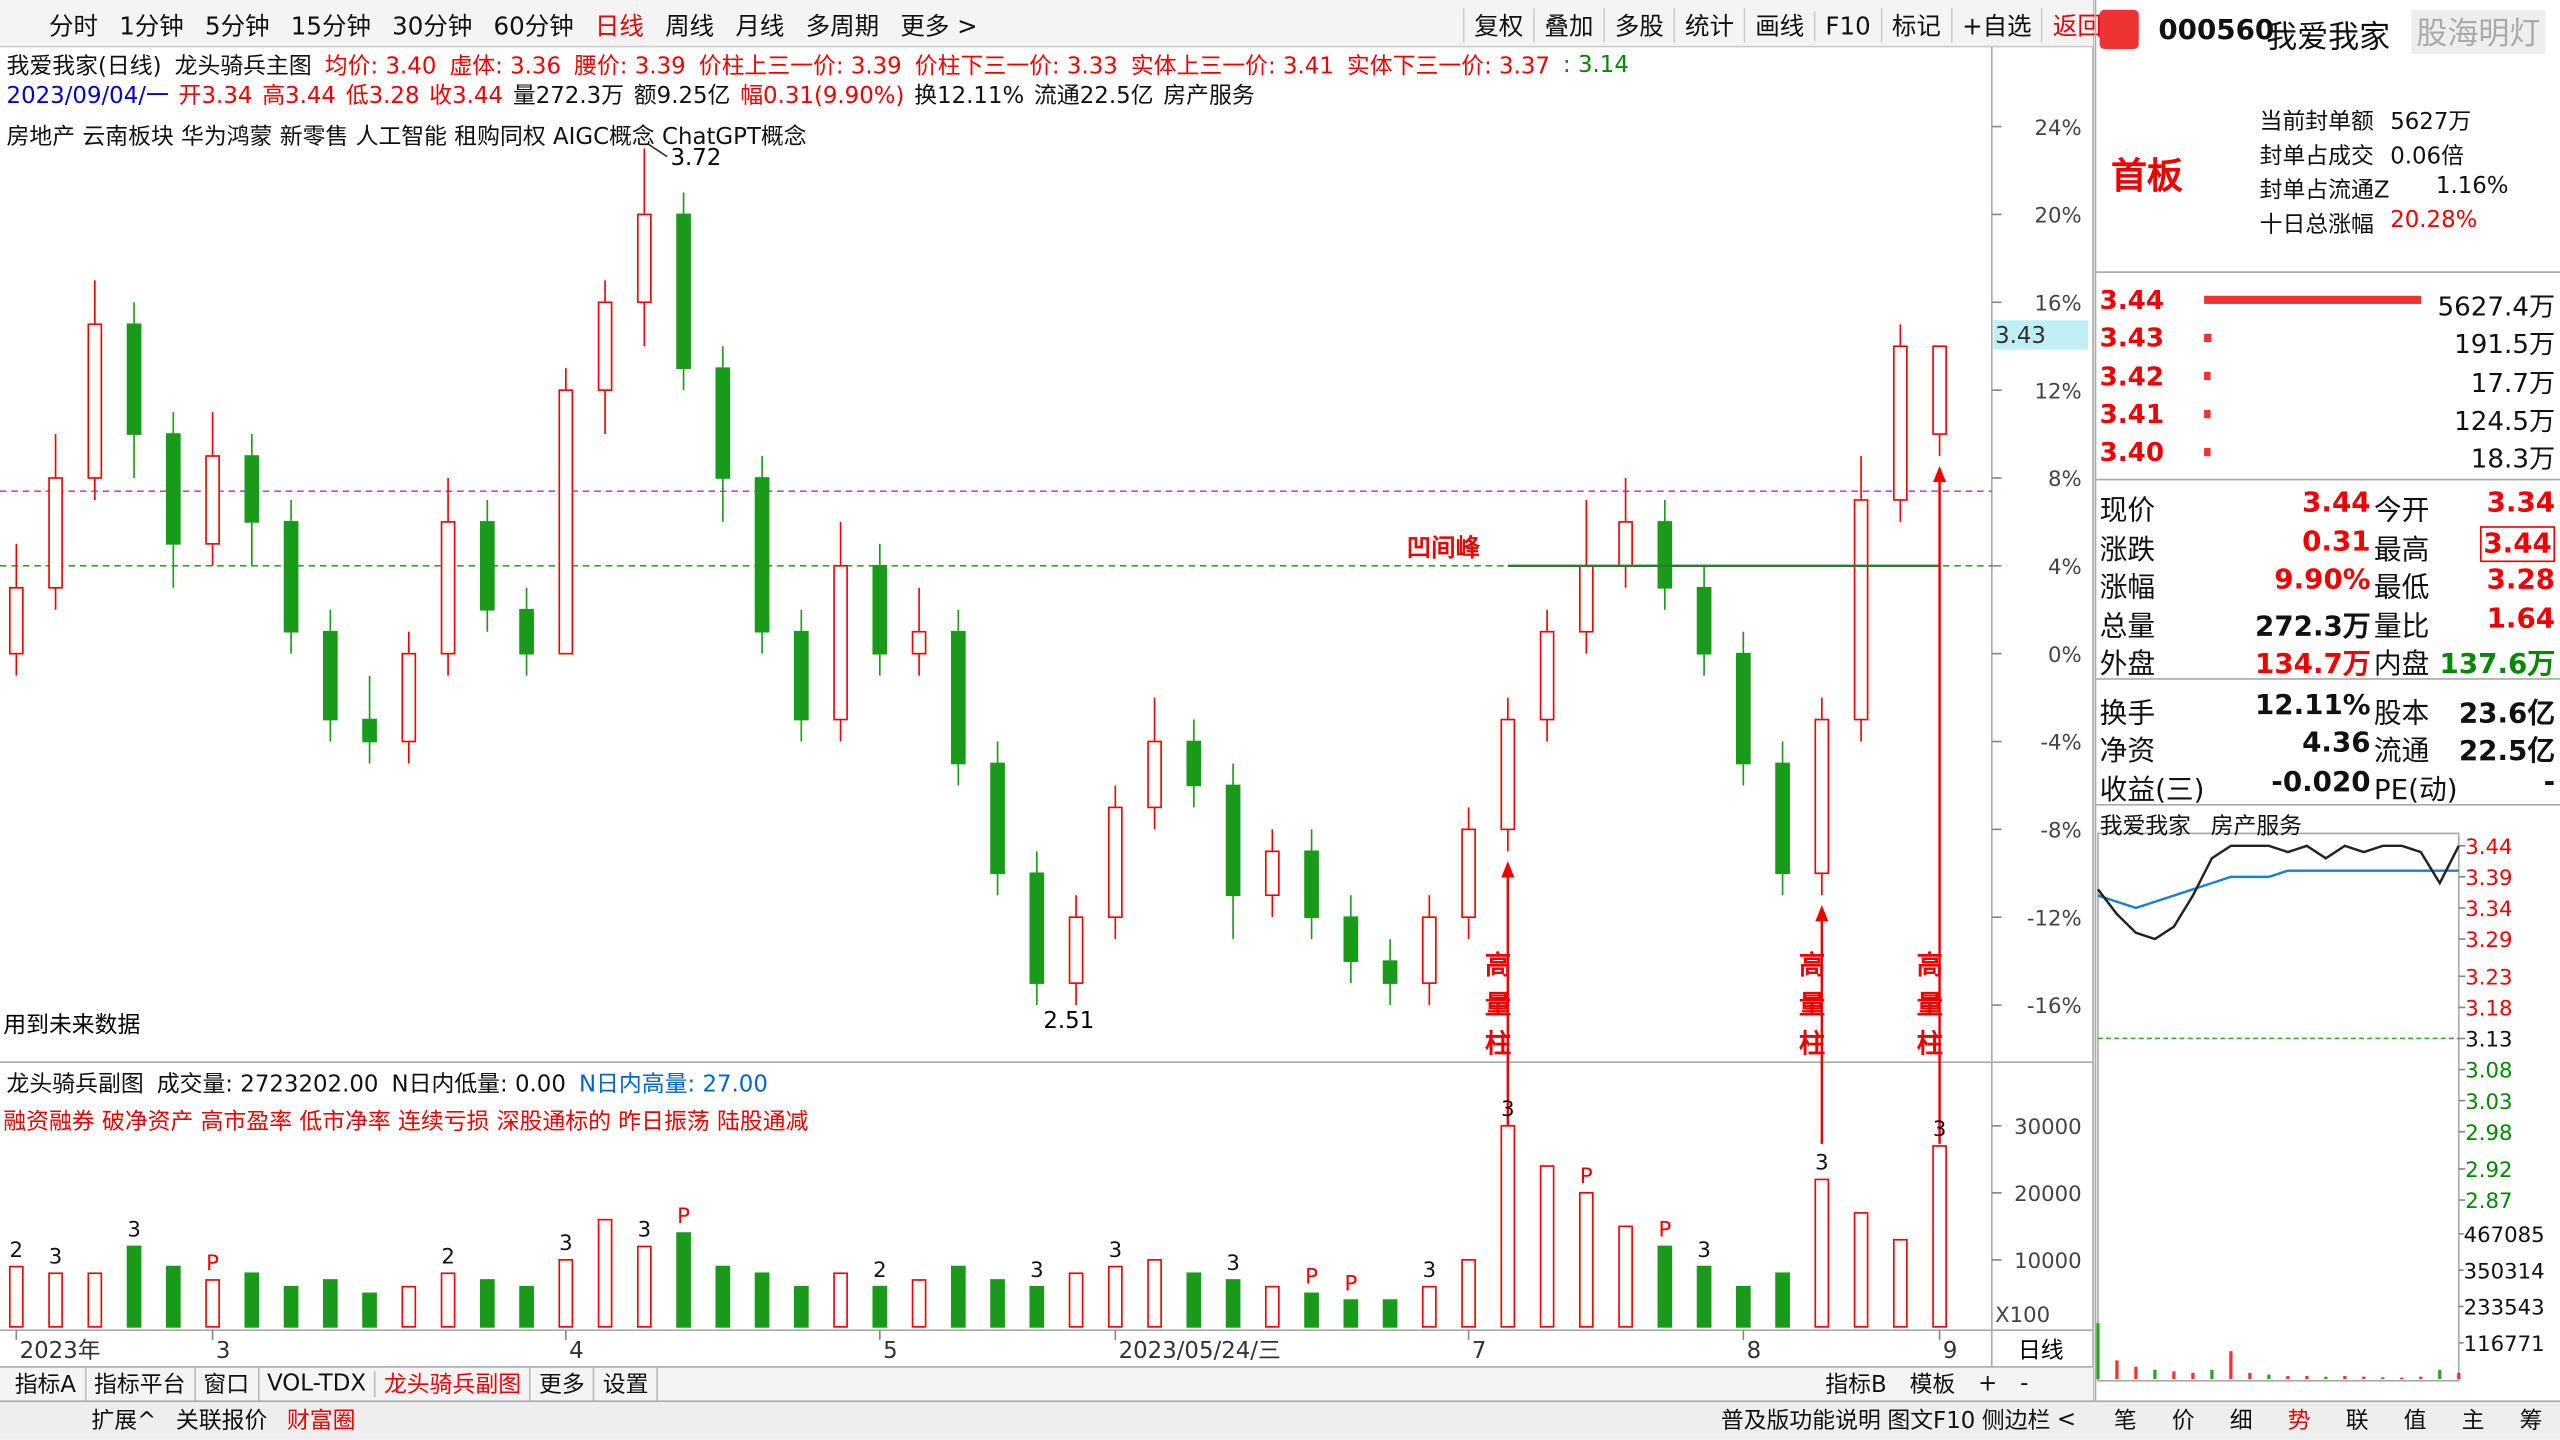 The width and height of the screenshot is (2560, 1440). I want to click on tool-tab: 标记, so click(1915, 25).